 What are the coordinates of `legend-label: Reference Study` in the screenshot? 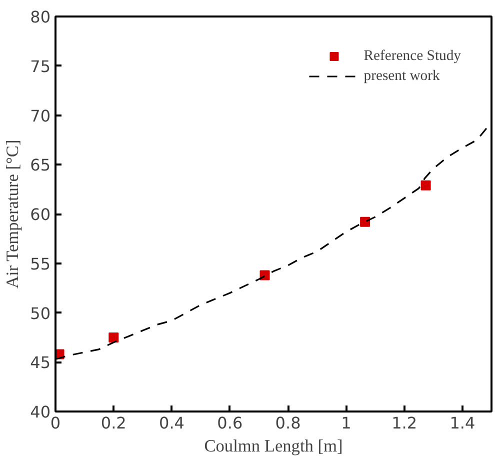 It's located at (412, 56).